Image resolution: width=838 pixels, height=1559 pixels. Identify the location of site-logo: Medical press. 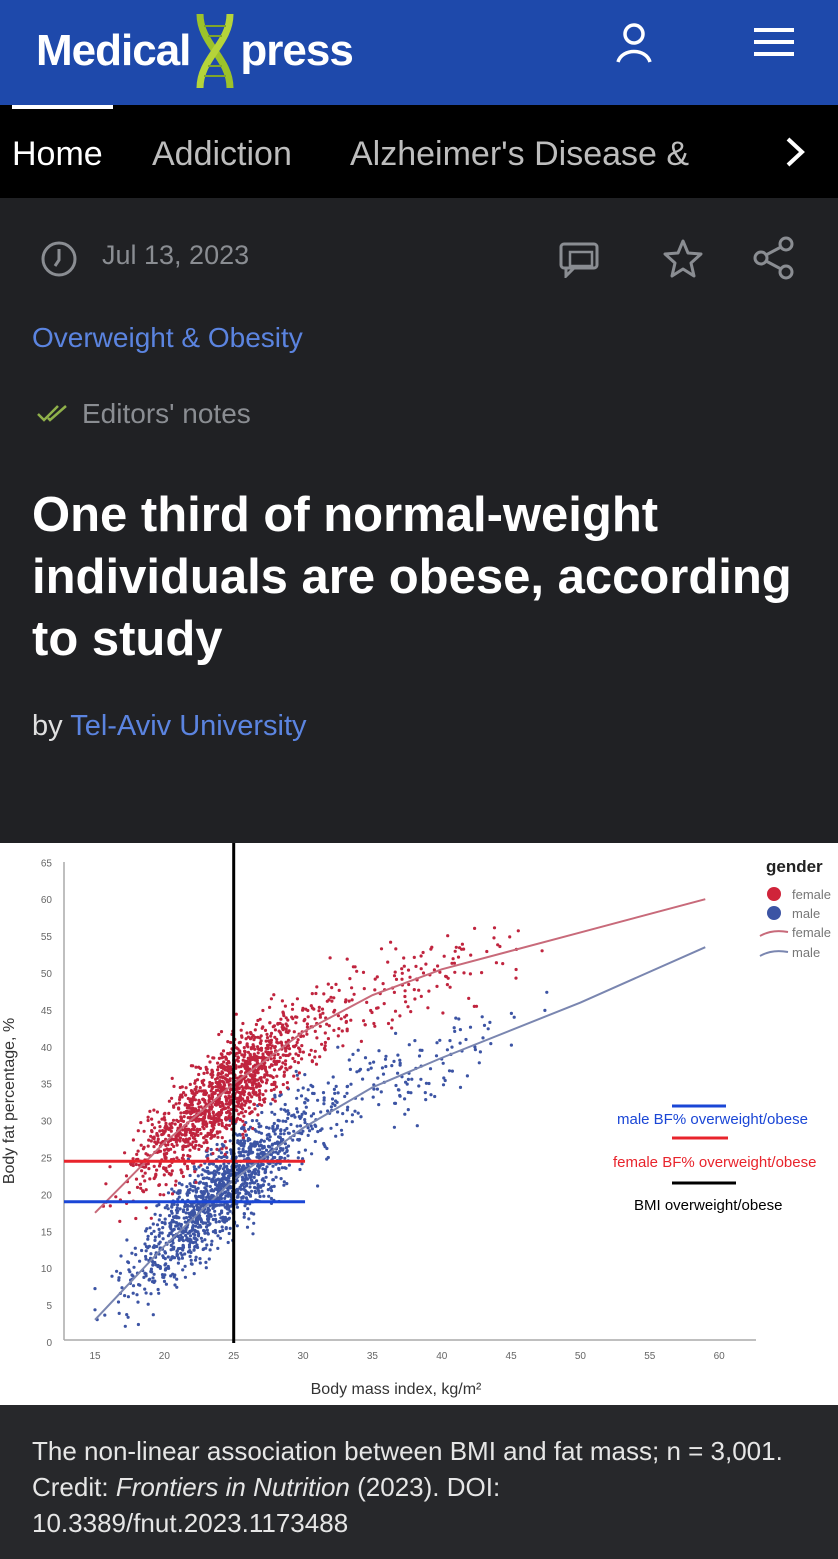
(195, 51).